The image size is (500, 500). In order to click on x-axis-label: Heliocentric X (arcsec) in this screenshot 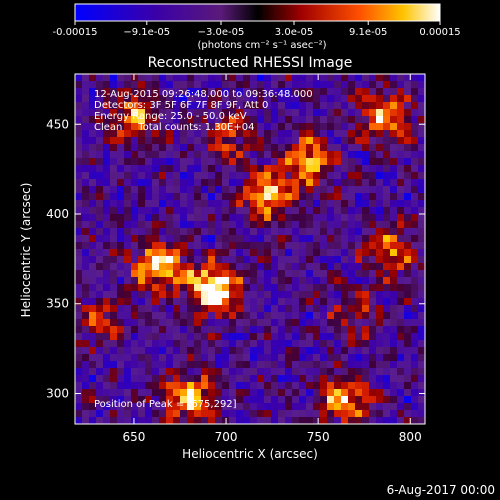, I will do `click(250, 454)`.